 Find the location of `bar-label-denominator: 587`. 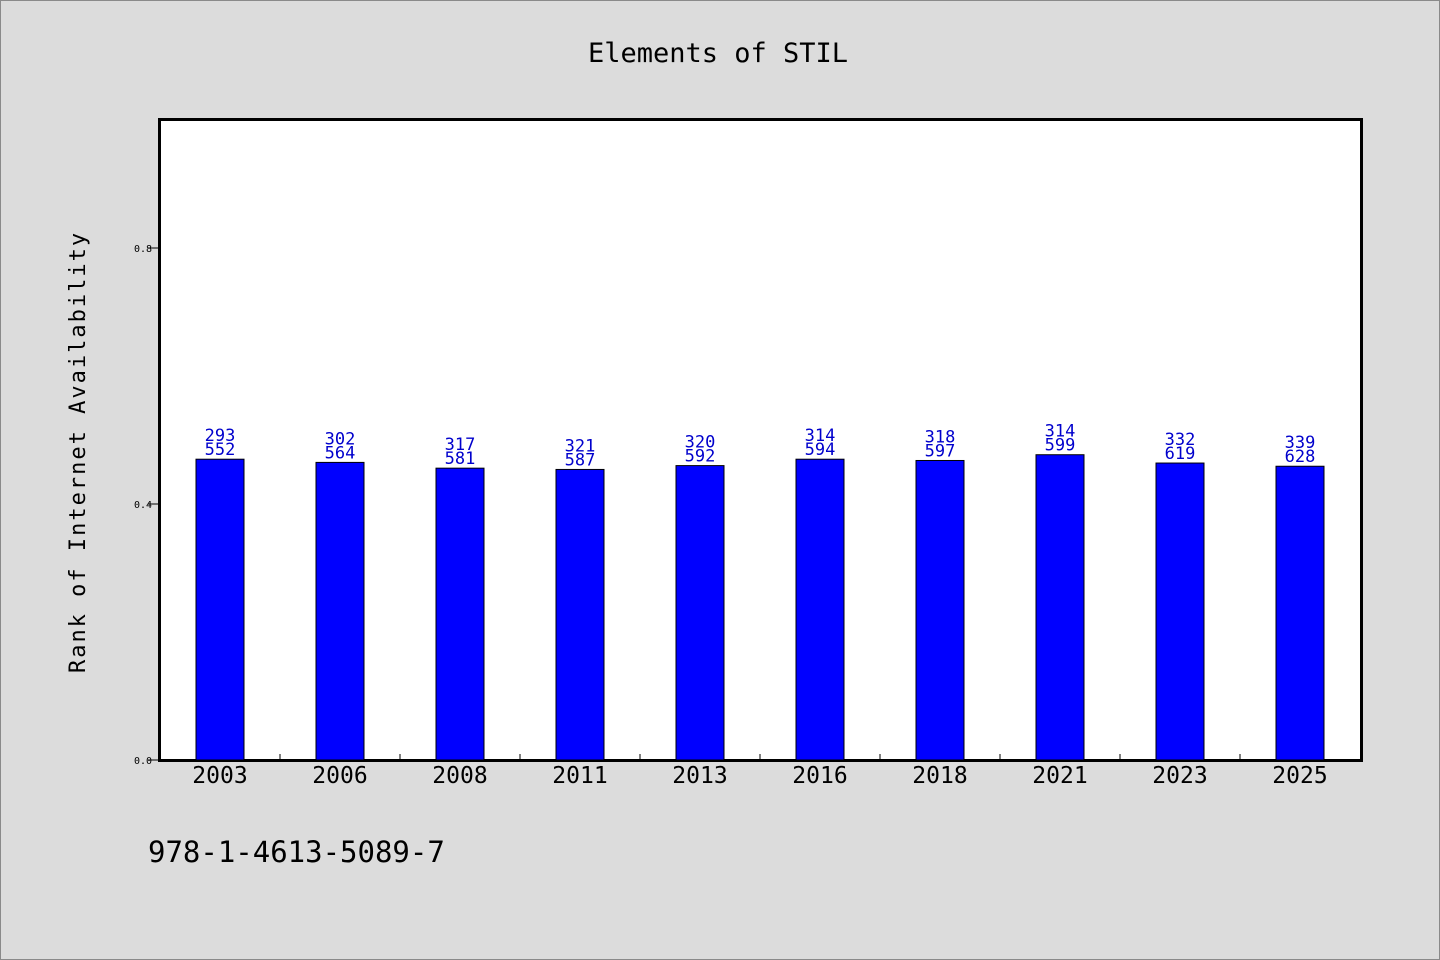

bar-label-denominator: 587 is located at coordinates (580, 460).